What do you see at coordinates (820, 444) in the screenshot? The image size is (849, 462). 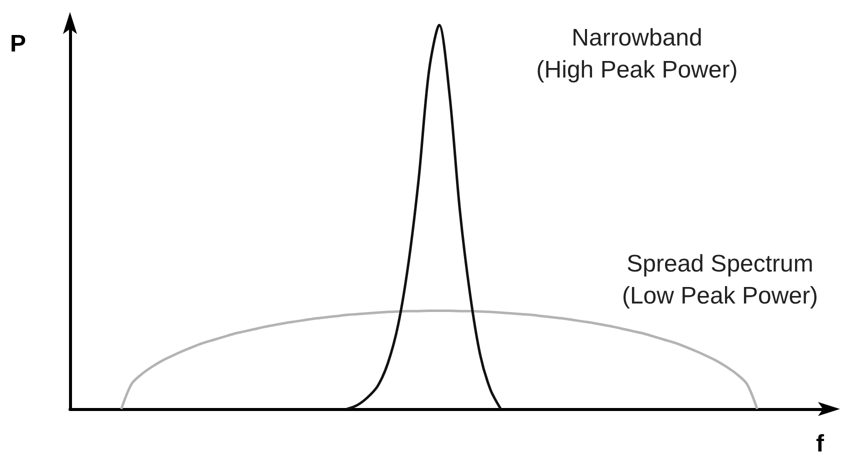 I see `x-axis-title: f` at bounding box center [820, 444].